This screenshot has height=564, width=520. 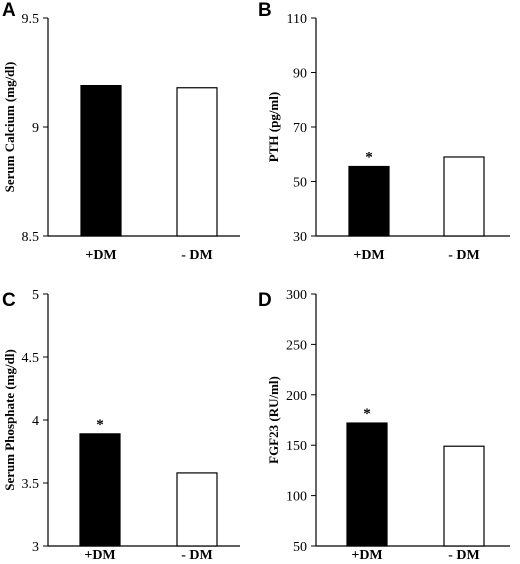 I want to click on y-tick-label: 3.5, so click(x=31, y=484).